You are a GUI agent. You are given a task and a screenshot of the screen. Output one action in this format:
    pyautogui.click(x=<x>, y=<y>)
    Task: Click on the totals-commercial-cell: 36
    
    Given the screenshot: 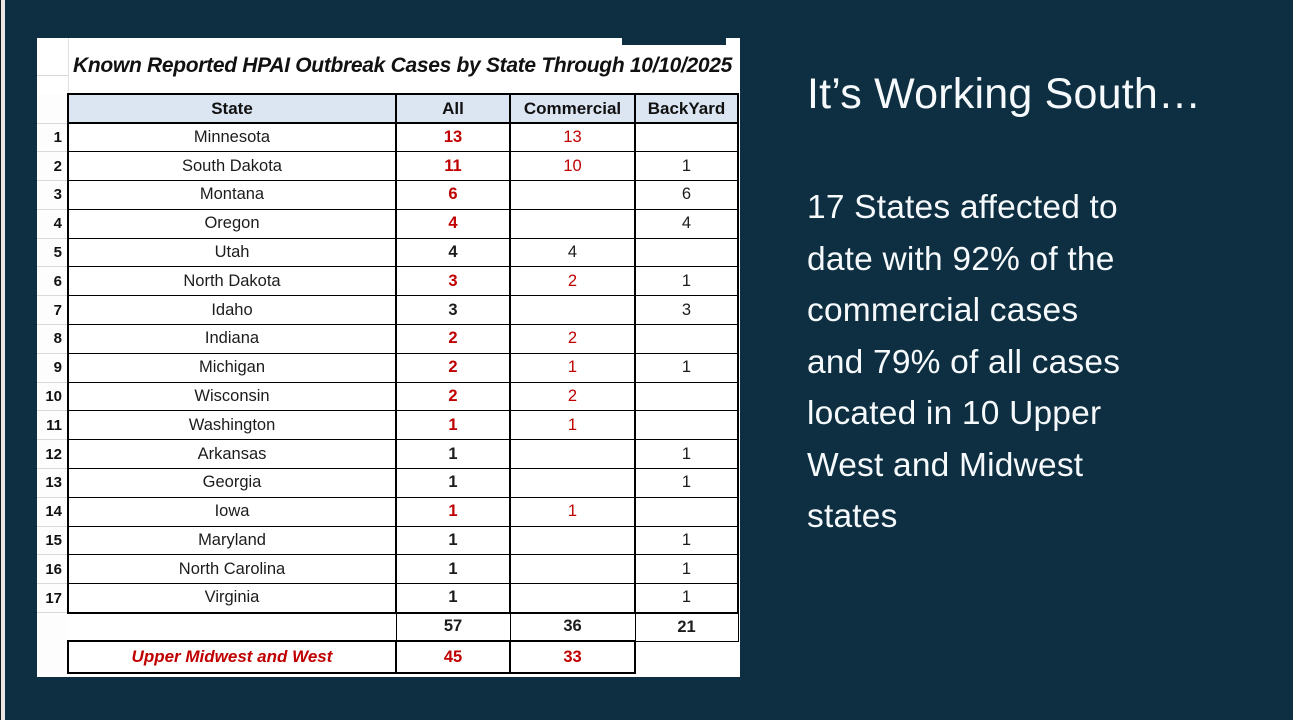 What is the action you would take?
    pyautogui.click(x=572, y=626)
    